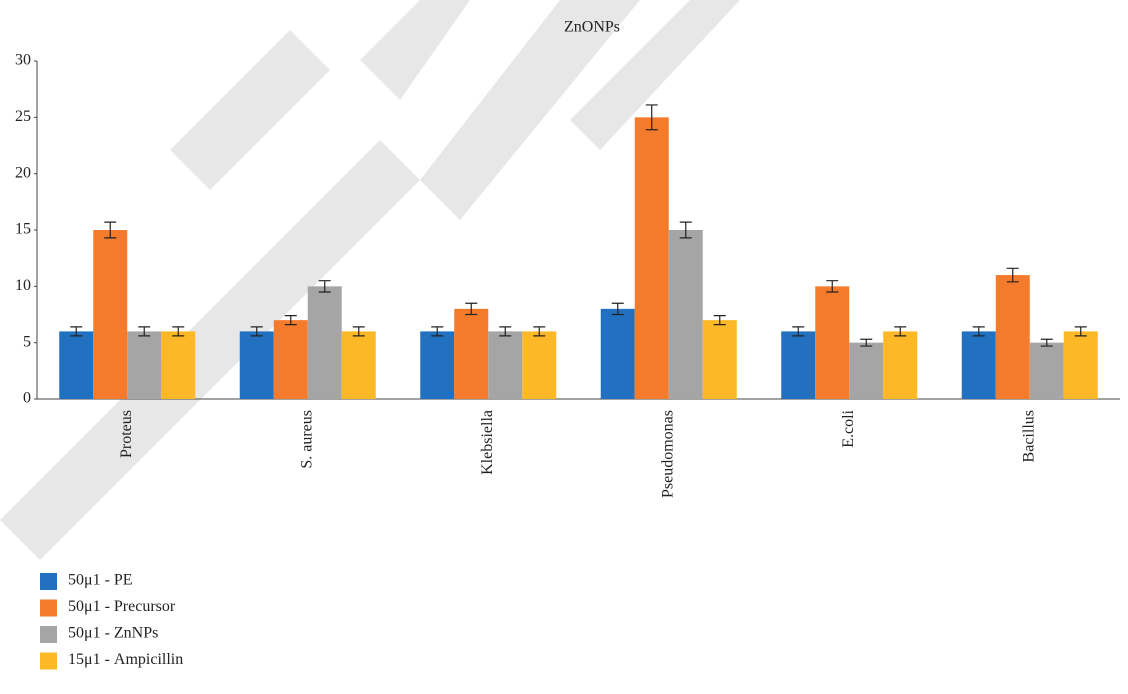 This screenshot has width=1128, height=694. I want to click on y-tick-label: 30, so click(23, 60).